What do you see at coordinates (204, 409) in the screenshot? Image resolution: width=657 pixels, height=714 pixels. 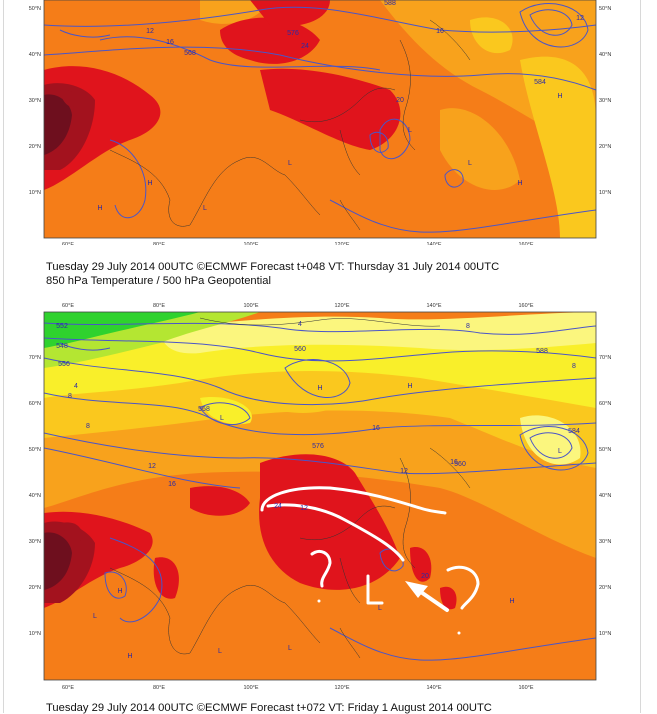 I see `bottom-contour-label: 568` at bounding box center [204, 409].